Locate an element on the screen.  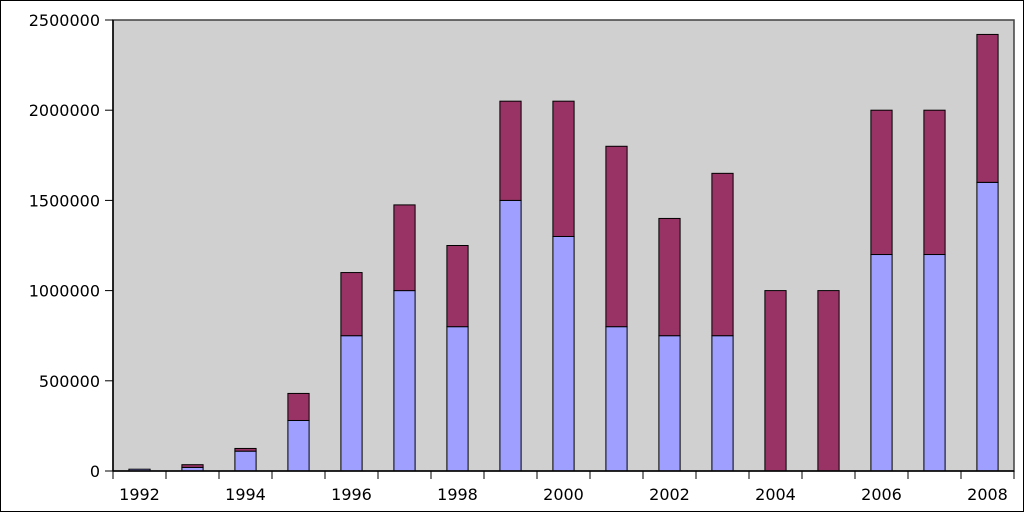
y-tick-label-0: 0 is located at coordinates (95, 471).